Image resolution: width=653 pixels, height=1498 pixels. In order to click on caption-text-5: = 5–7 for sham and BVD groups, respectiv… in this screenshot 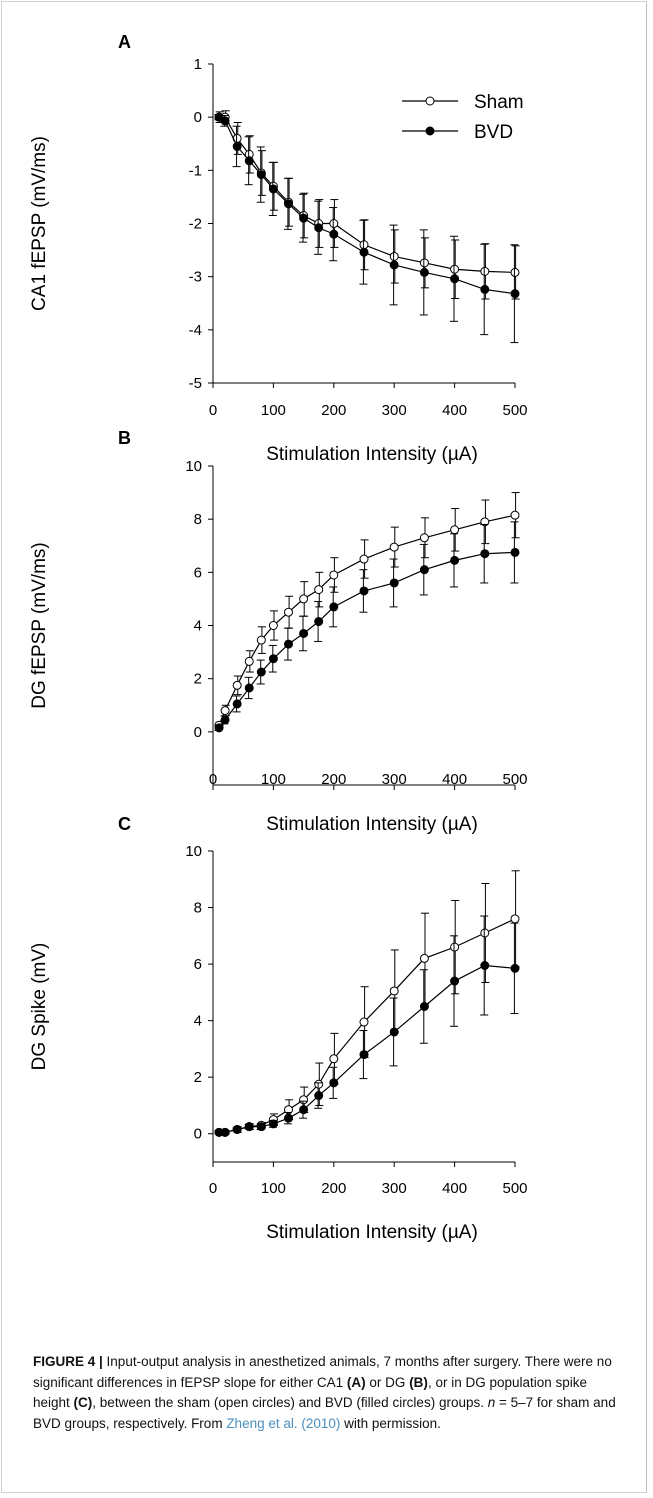, I will do `click(324, 1413)`.